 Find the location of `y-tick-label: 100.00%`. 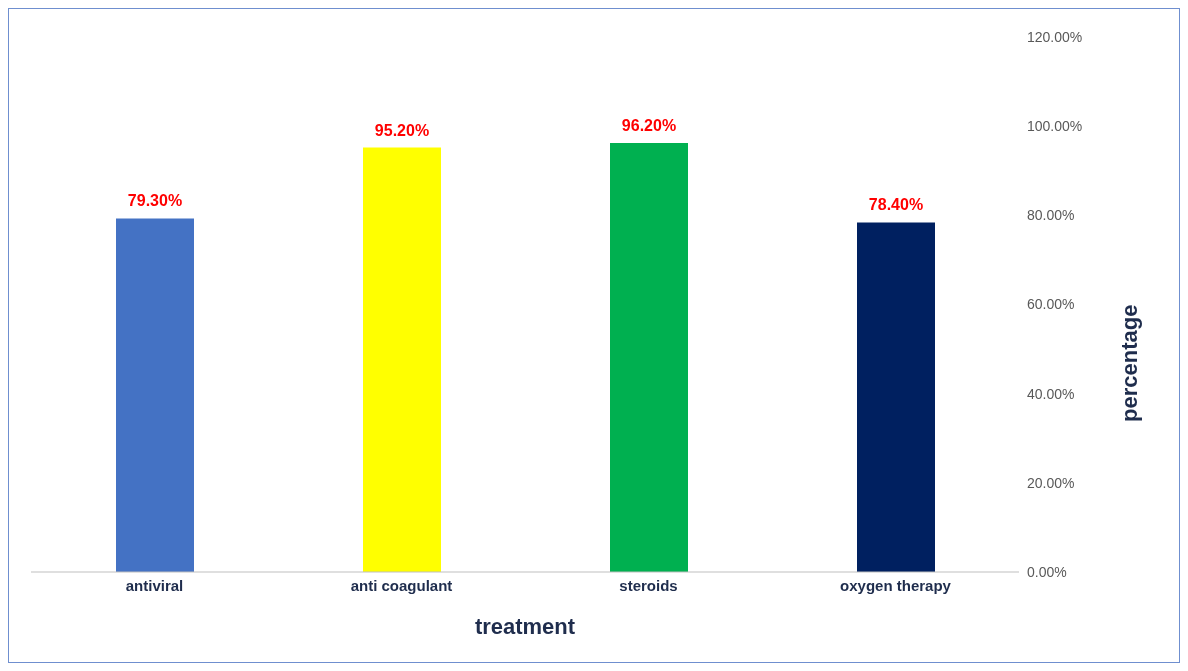

y-tick-label: 100.00% is located at coordinates (1055, 126).